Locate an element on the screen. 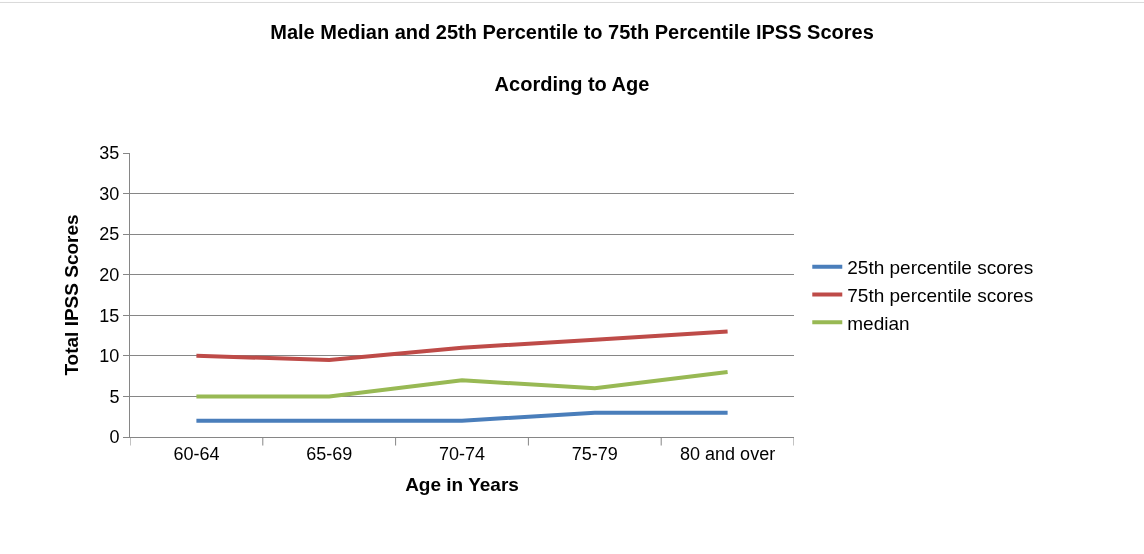 This screenshot has height=554, width=1144. y-tick-label: 25 is located at coordinates (109, 234).